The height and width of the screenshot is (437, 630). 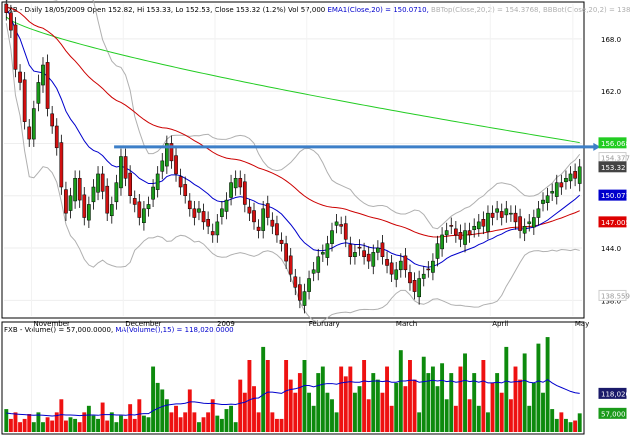 I want to click on value-tag-label: 153.32, so click(x=613, y=168).